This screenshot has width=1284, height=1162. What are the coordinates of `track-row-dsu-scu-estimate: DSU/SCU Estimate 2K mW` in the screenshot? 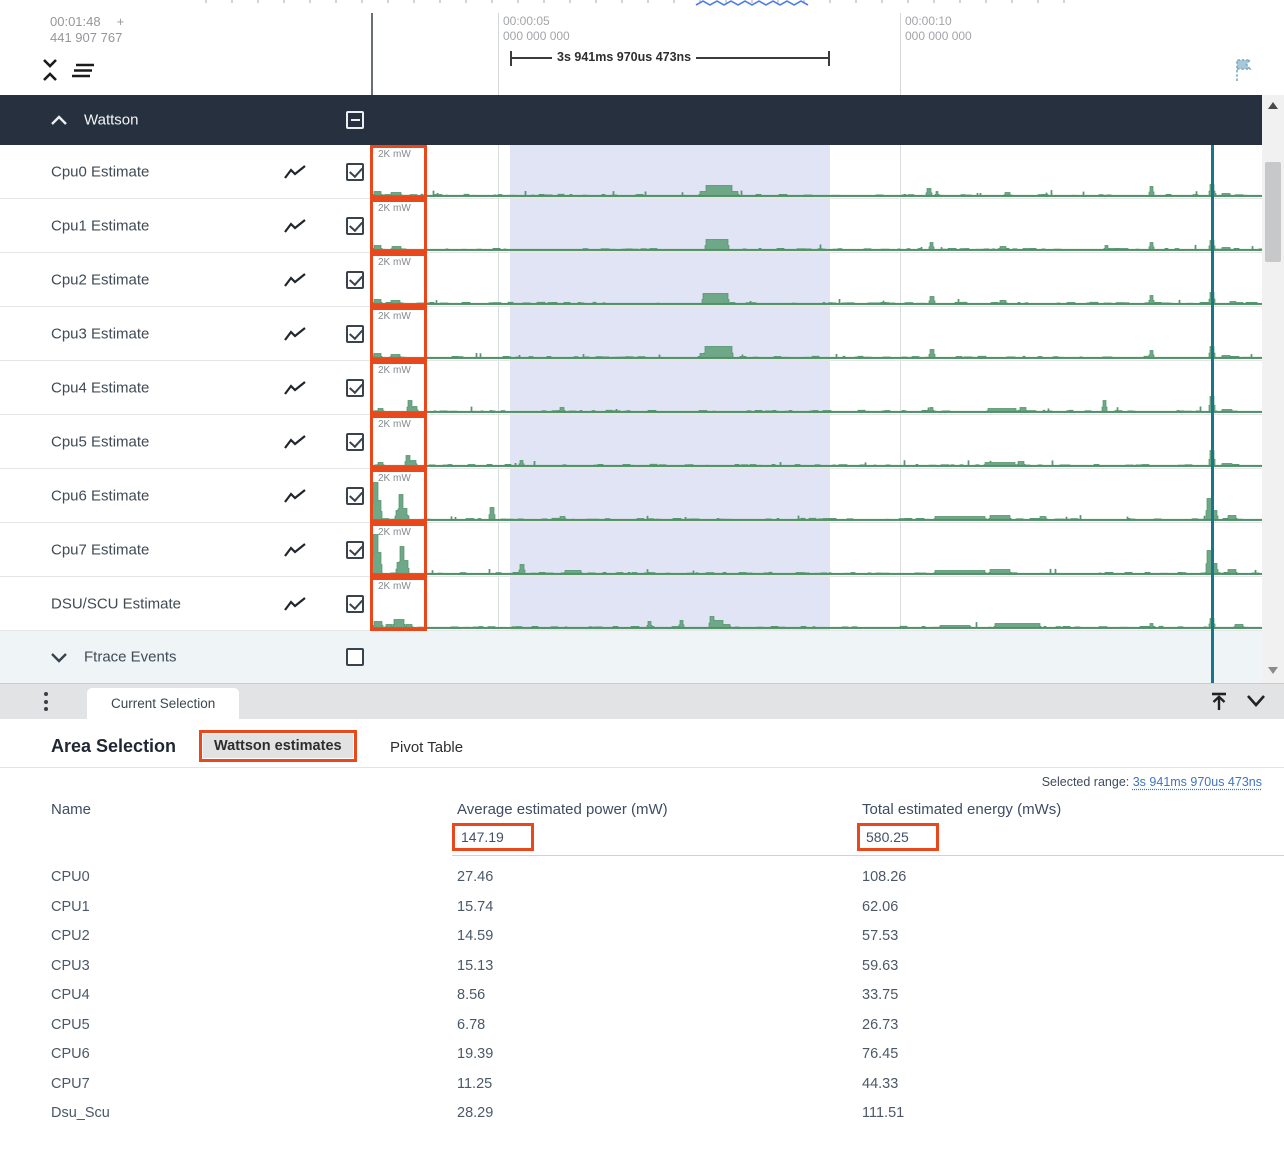 It's located at (631, 604).